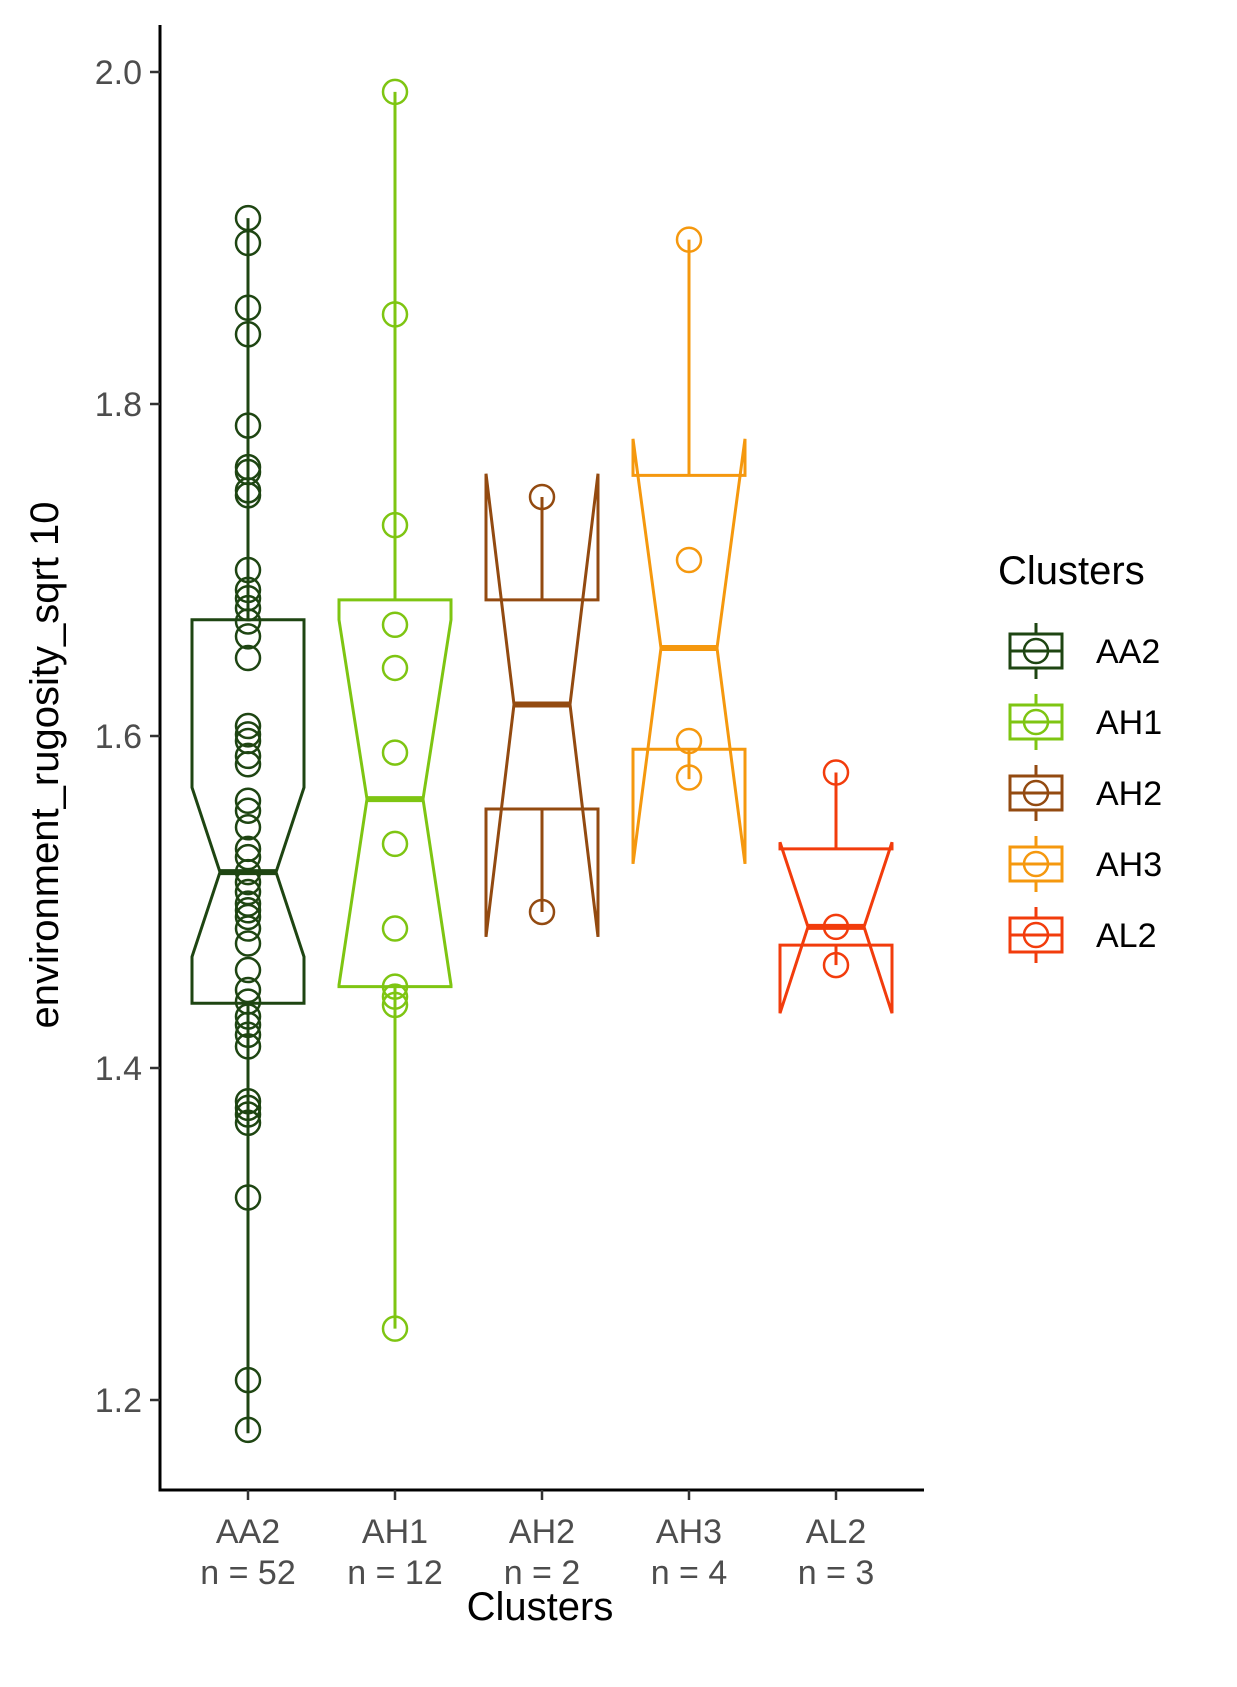 This screenshot has height=1687, width=1237. I want to click on box-aa2, so click(248, 824).